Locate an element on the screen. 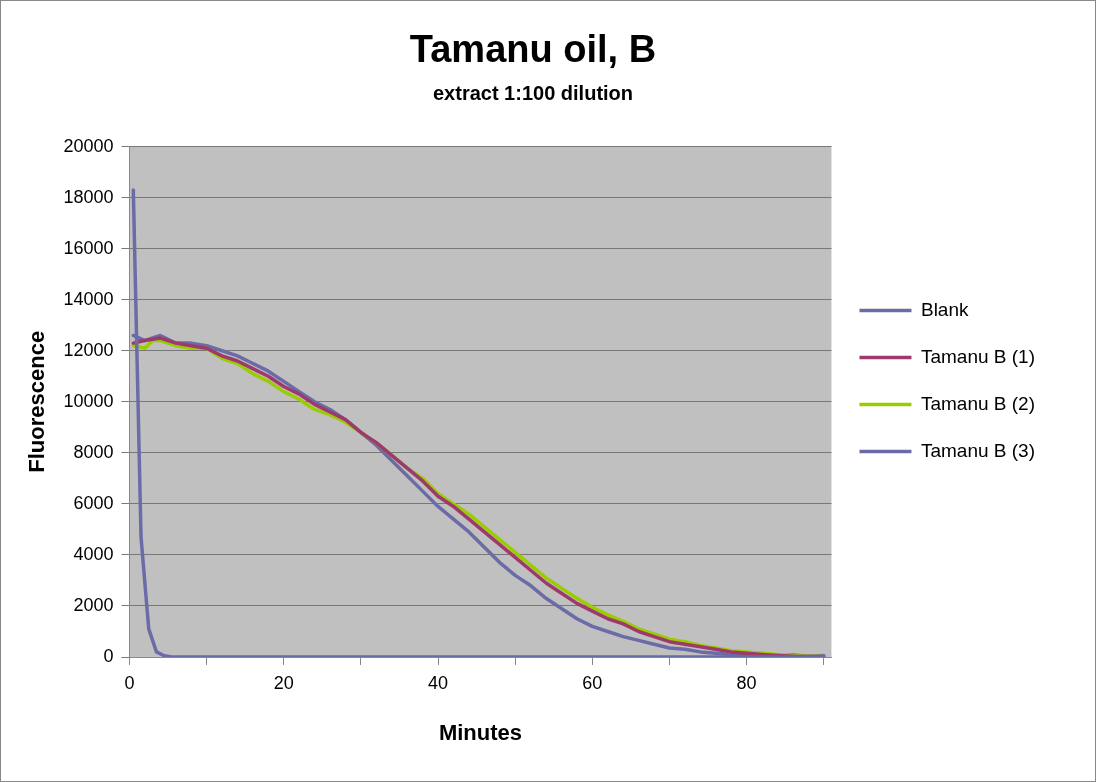 The image size is (1096, 782). y-tick-label: 20000 is located at coordinates (88, 145).